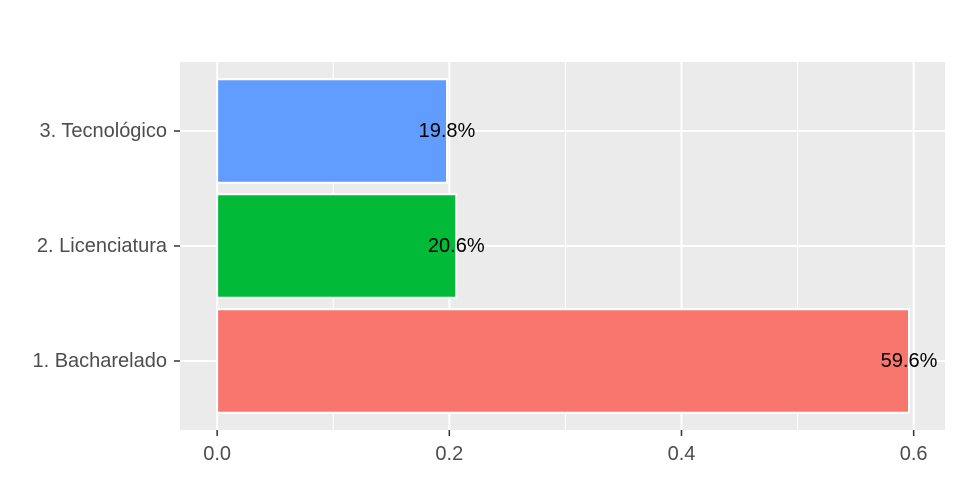 Image resolution: width=960 pixels, height=480 pixels. I want to click on y-tick-label: 1. Bacharelado, so click(99, 361).